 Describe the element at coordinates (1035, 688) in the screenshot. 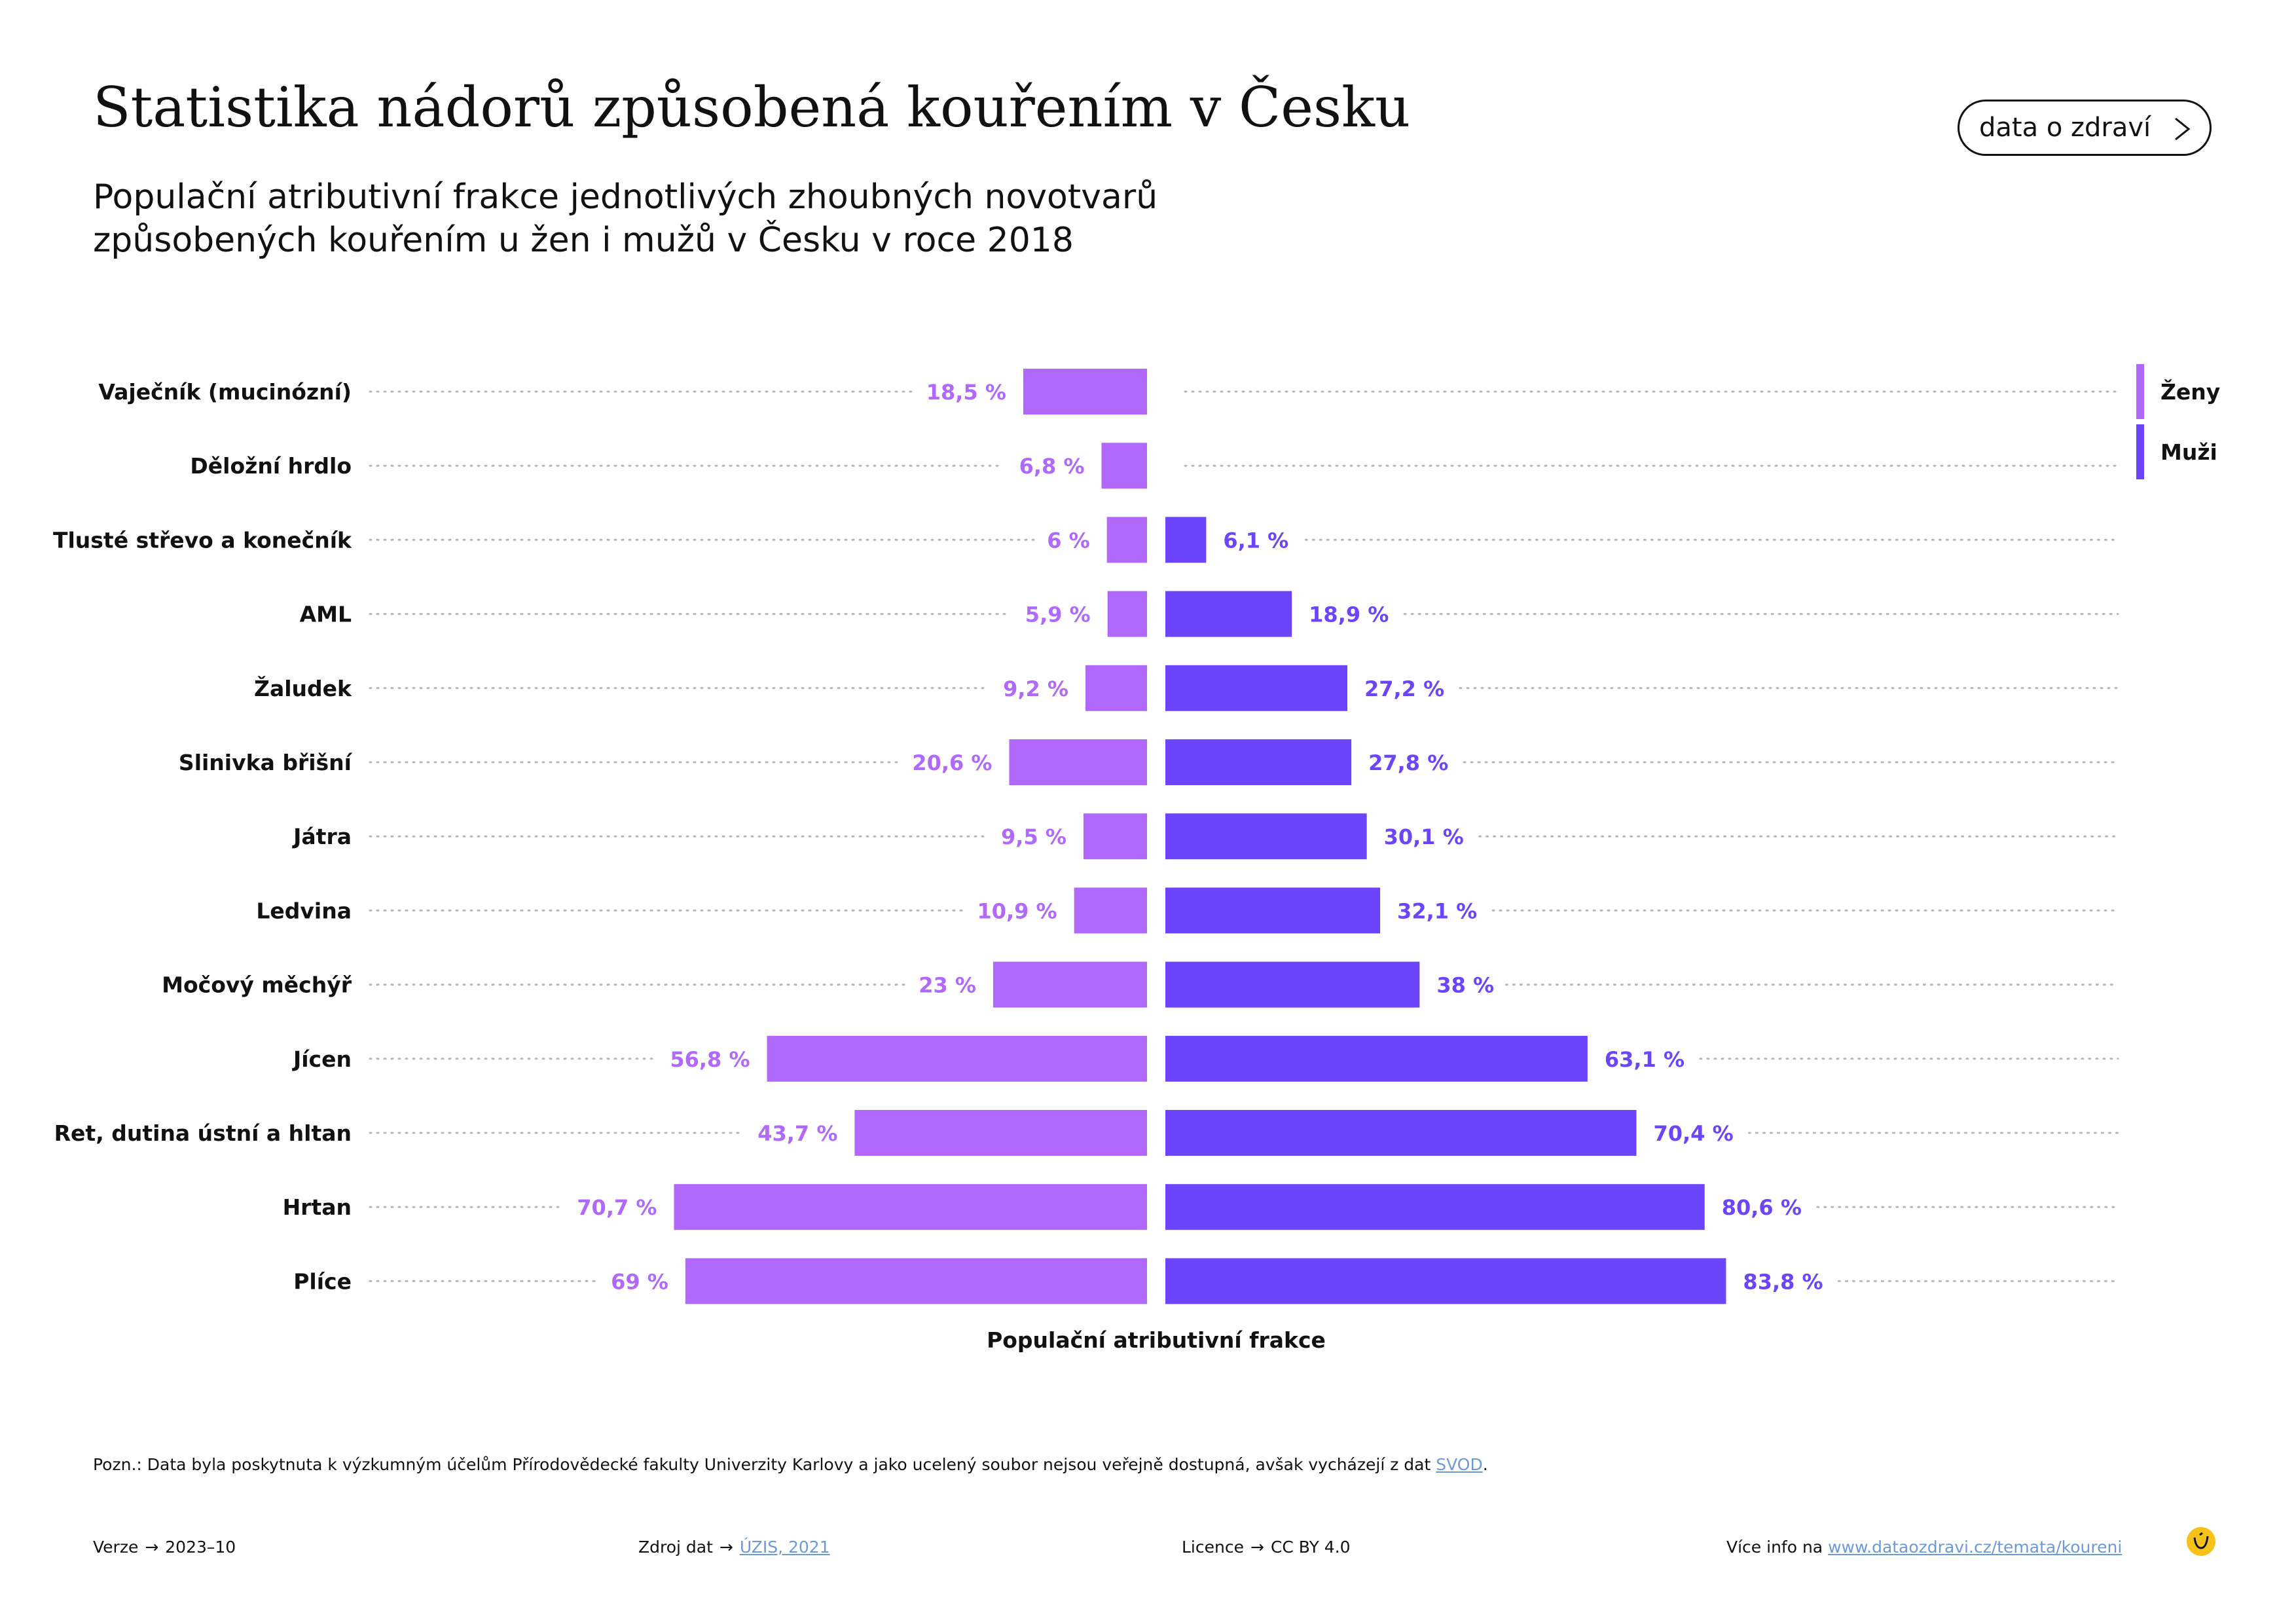

I see `data-label-zeny: 9,2 %` at that location.